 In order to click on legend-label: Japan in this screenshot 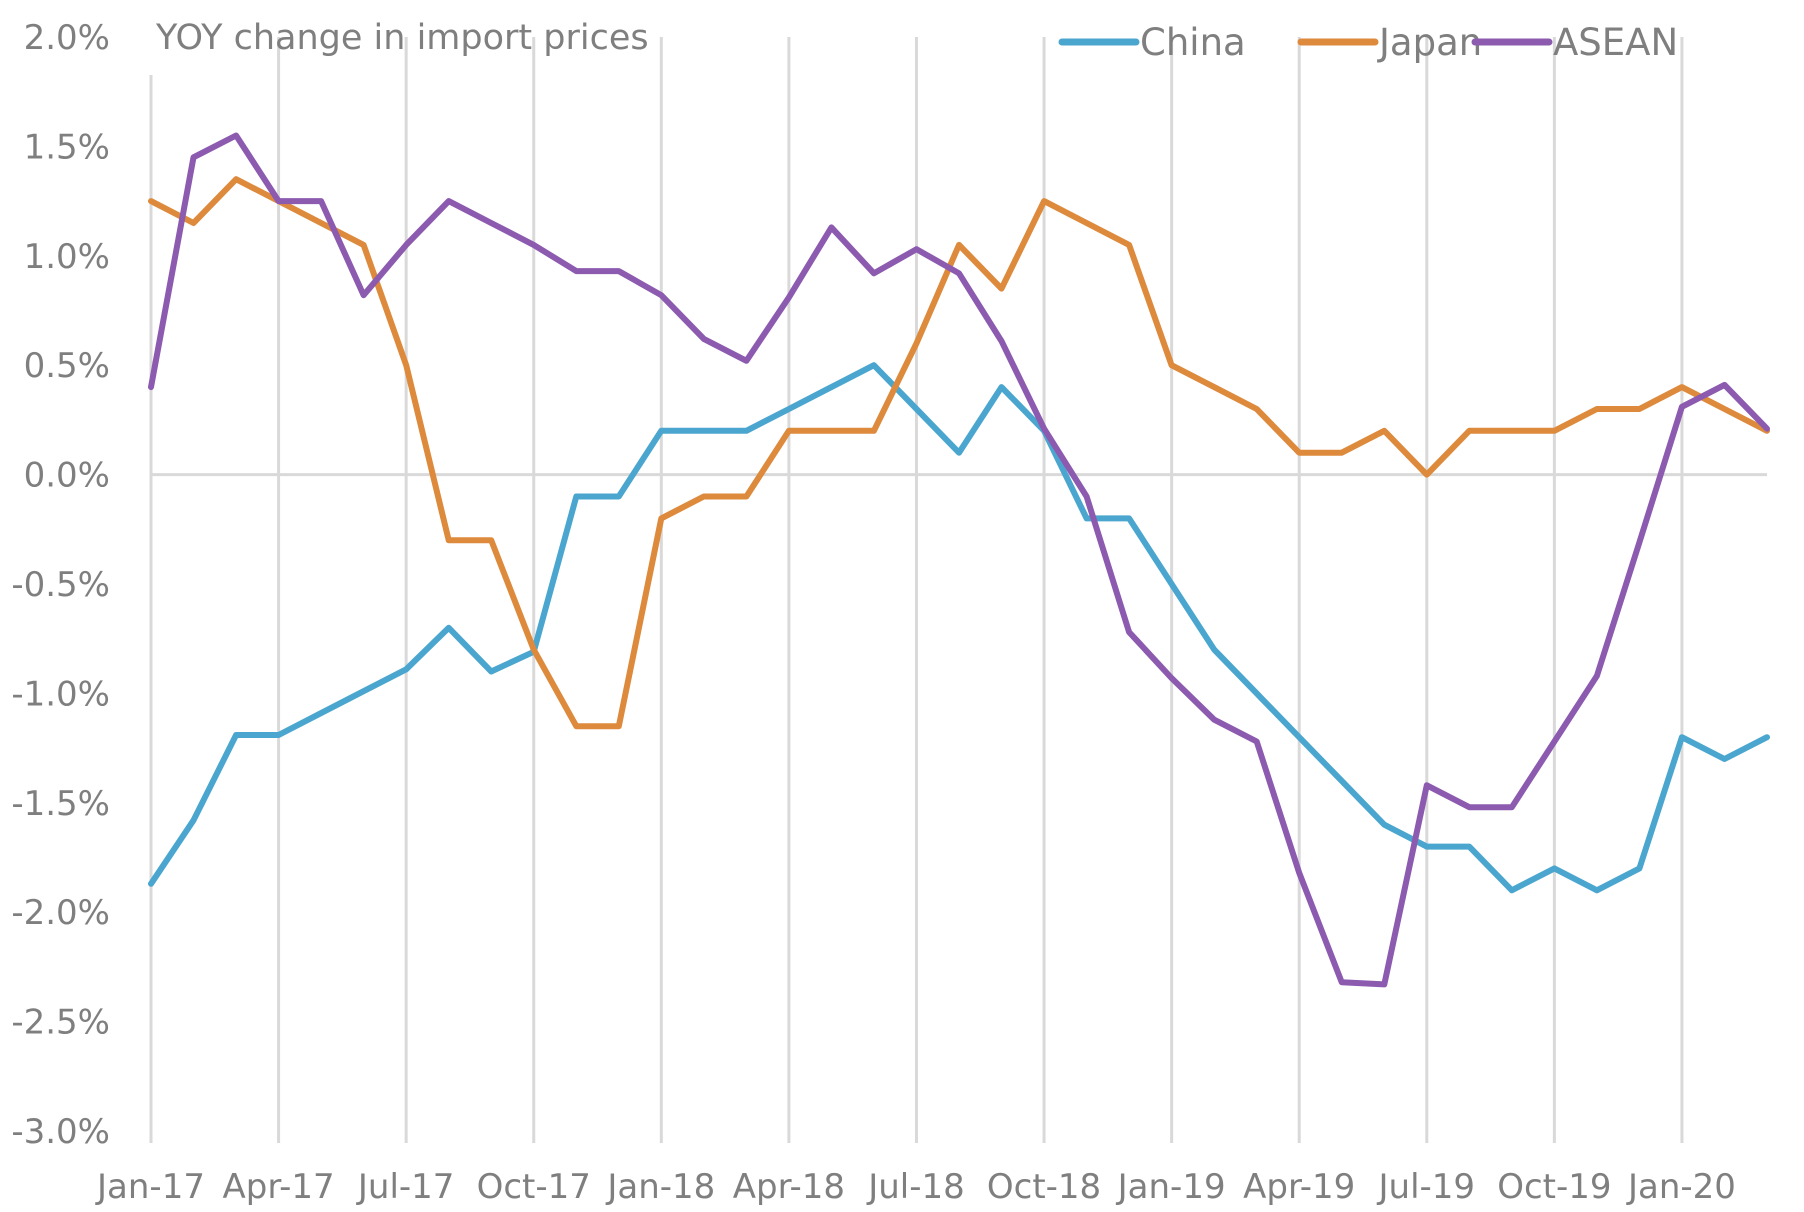, I will do `click(1429, 42)`.